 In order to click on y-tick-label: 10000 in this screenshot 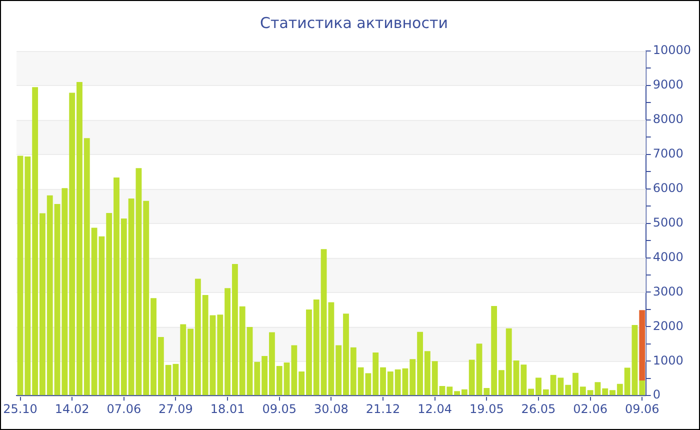, I will do `click(672, 50)`.